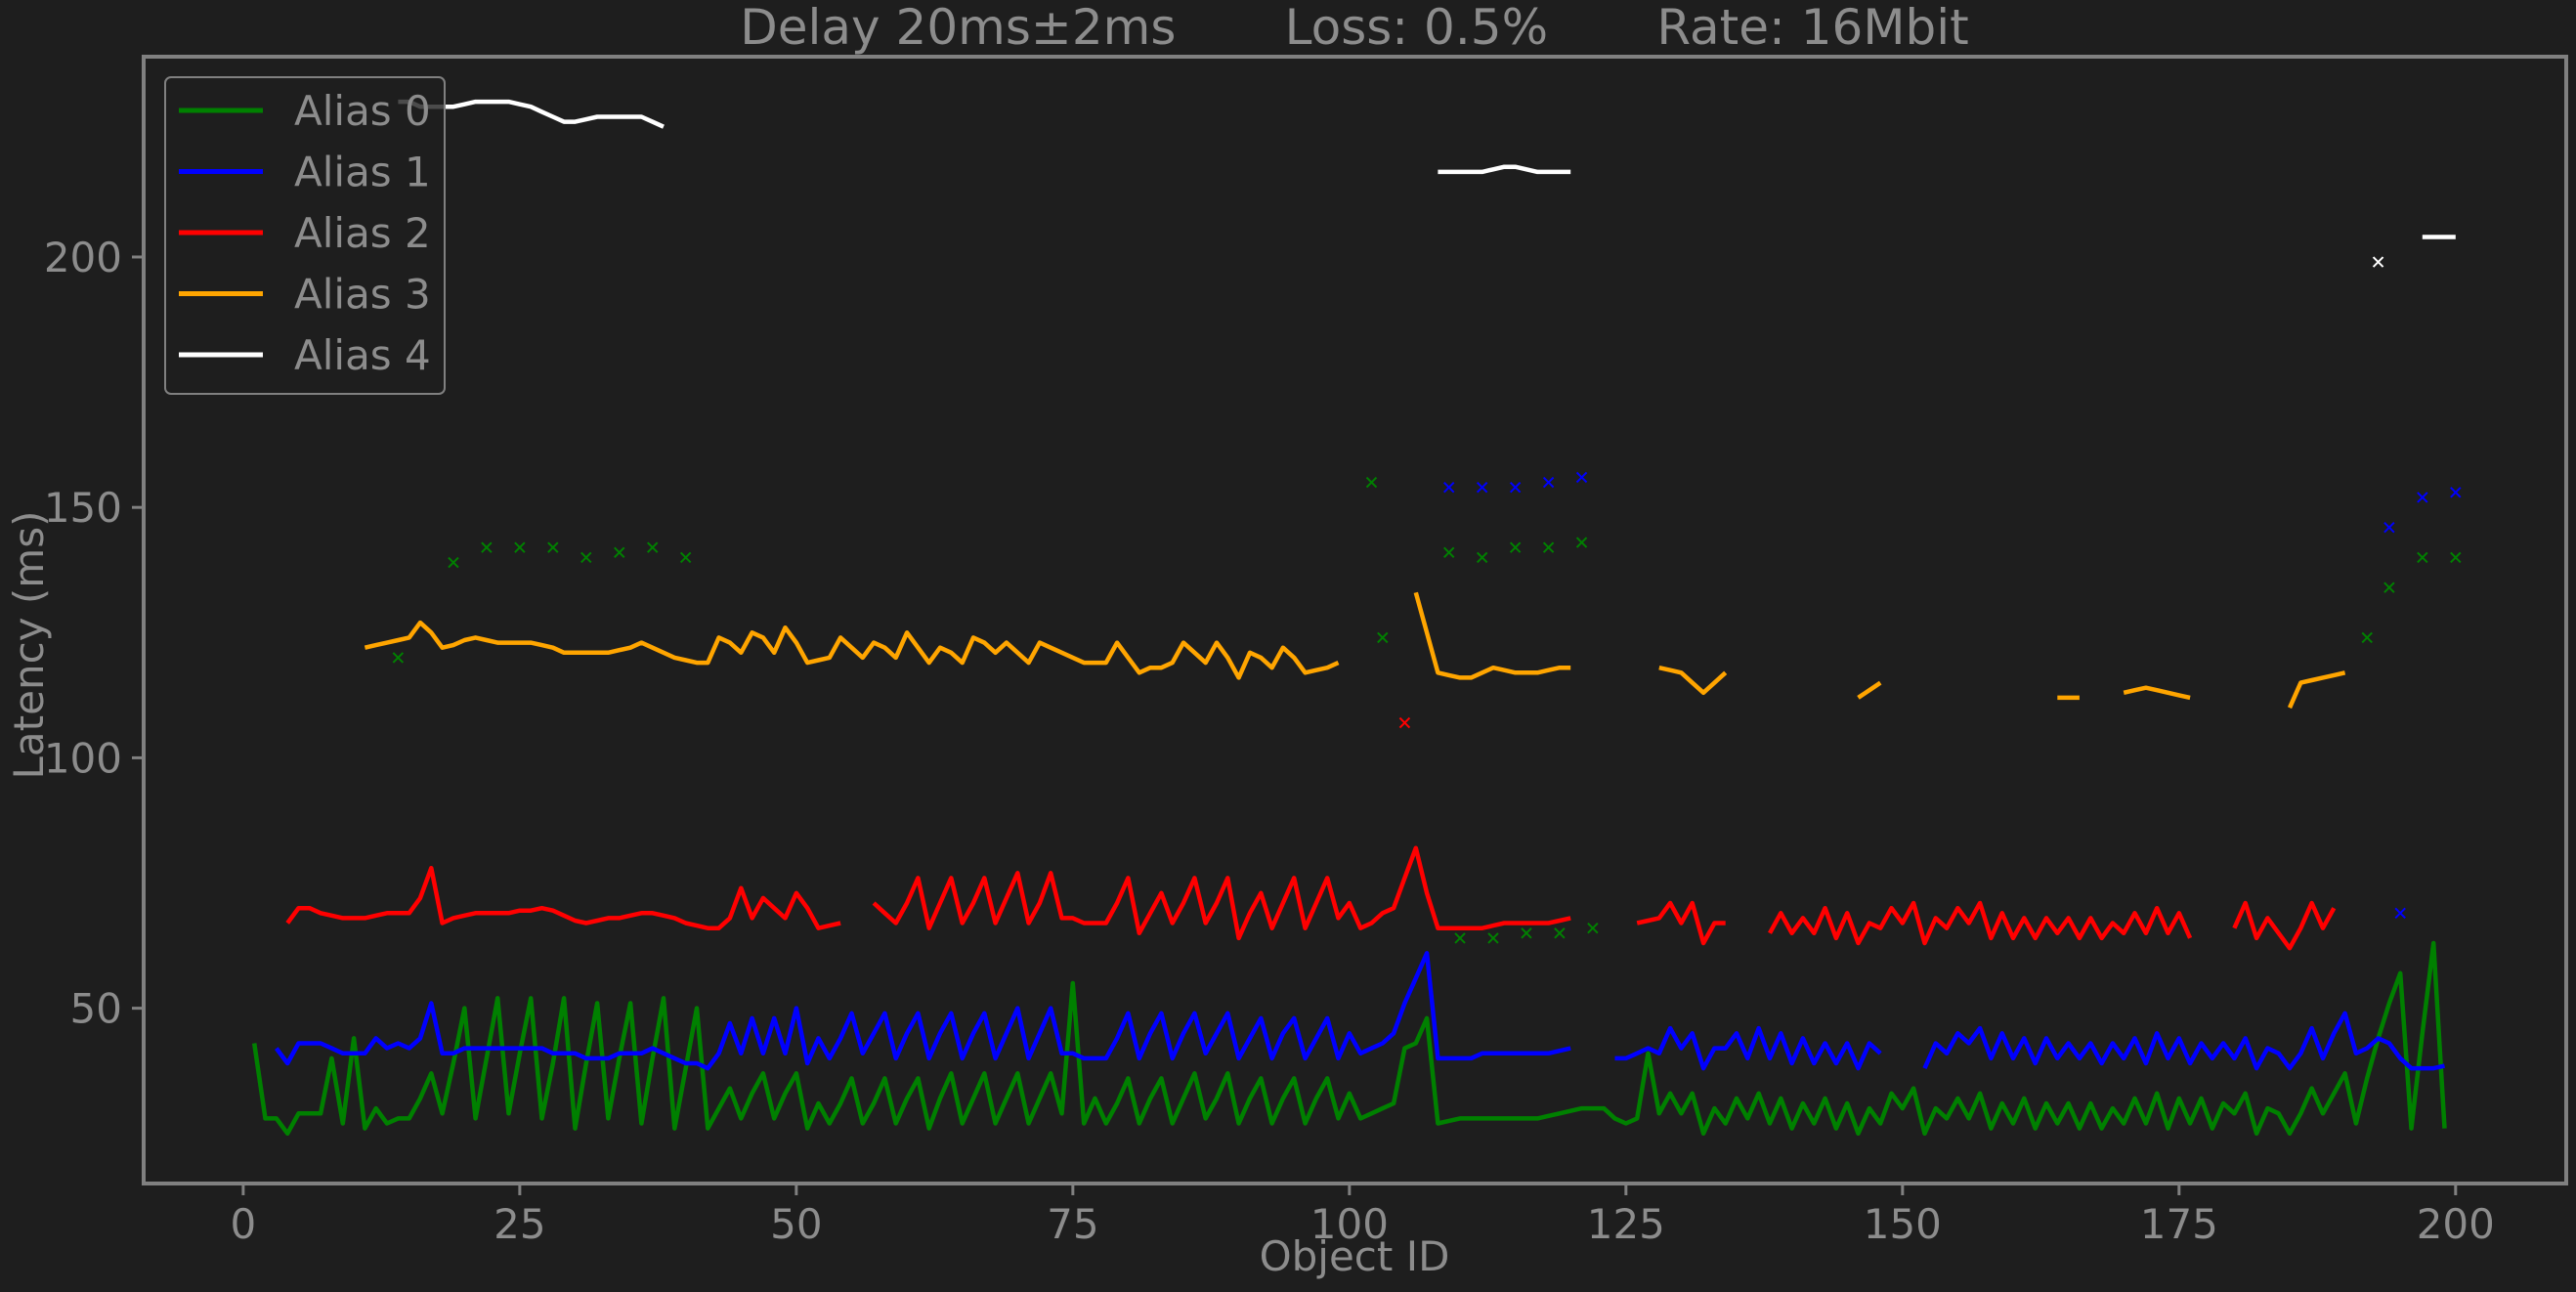 This screenshot has height=1292, width=2576. I want to click on legend-label: Alias 1, so click(362, 172).